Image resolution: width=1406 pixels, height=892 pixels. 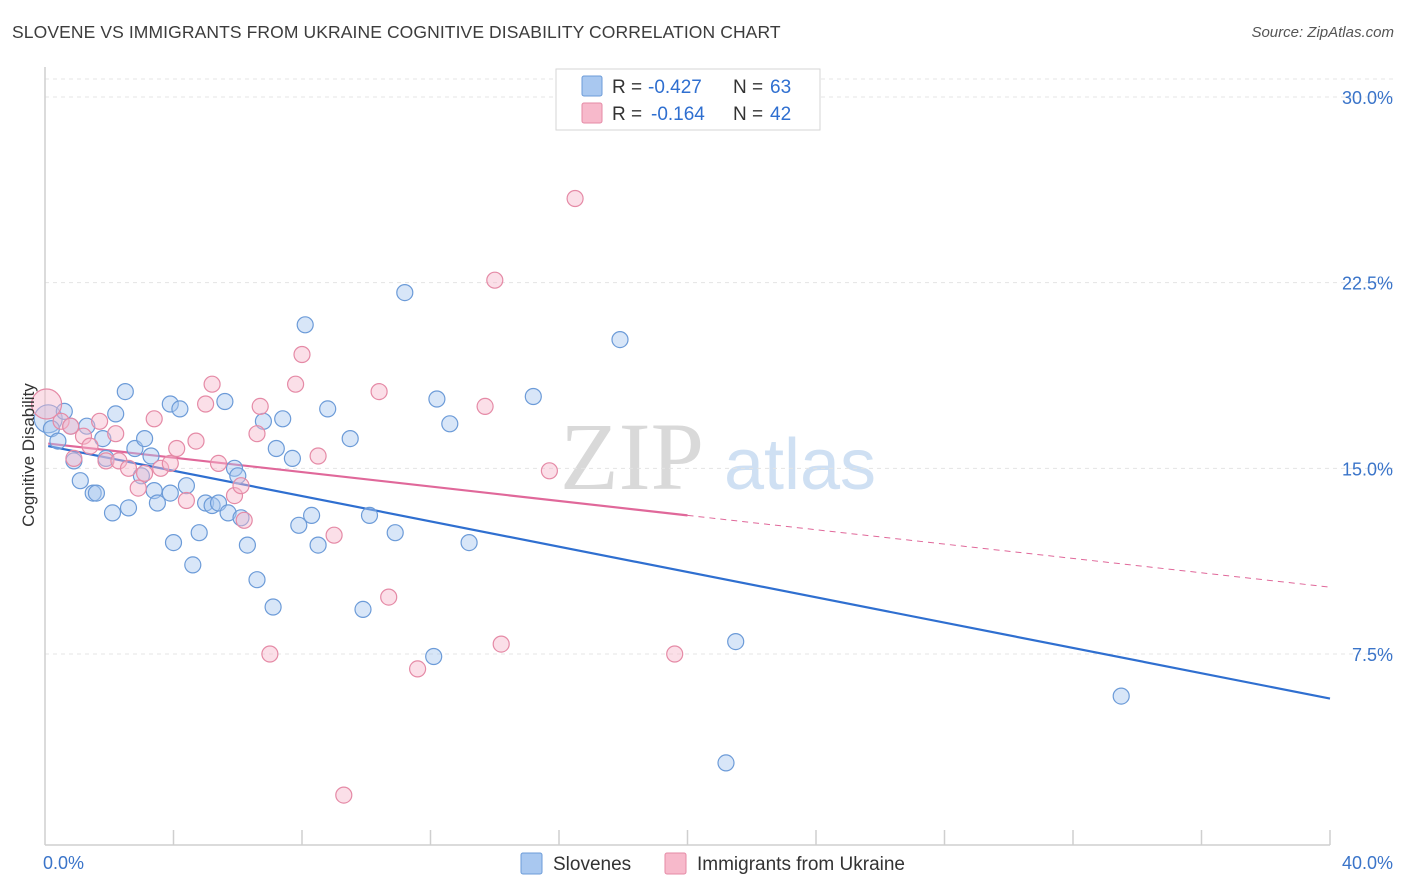 What do you see at coordinates (63, 863) in the screenshot?
I see `x-tick-label-min: 0.0%` at bounding box center [63, 863].